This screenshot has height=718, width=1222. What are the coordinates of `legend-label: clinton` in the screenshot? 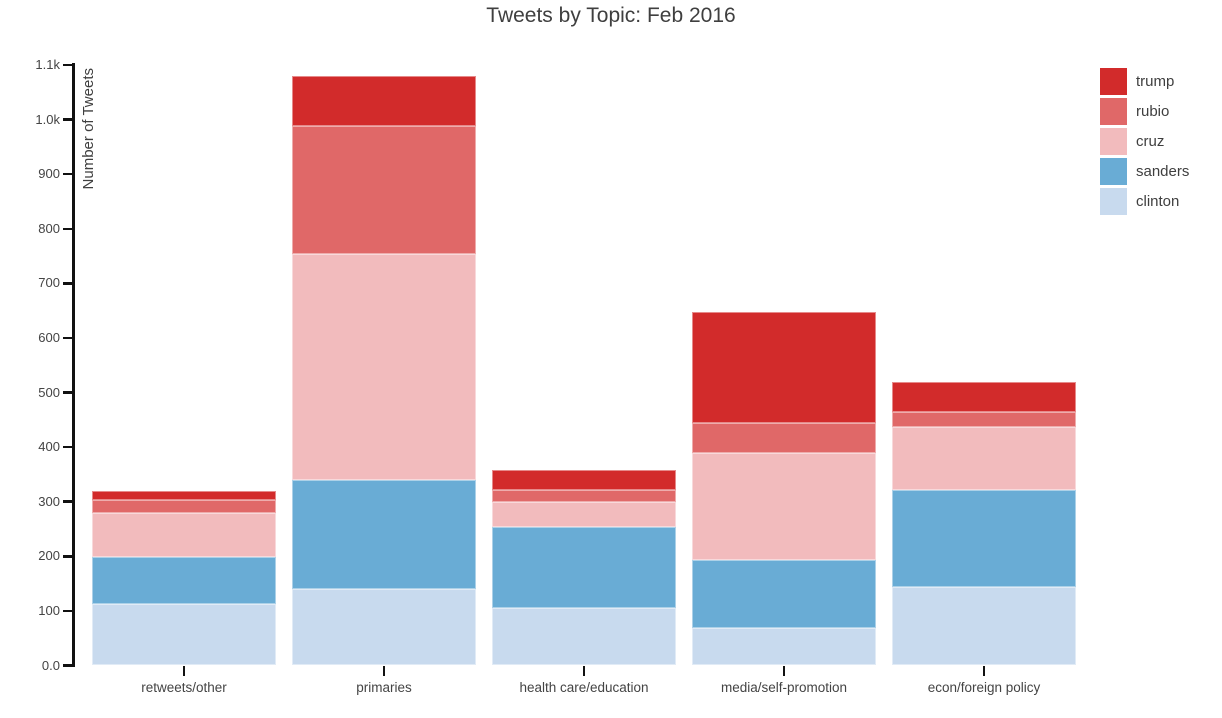 It's located at (1158, 201).